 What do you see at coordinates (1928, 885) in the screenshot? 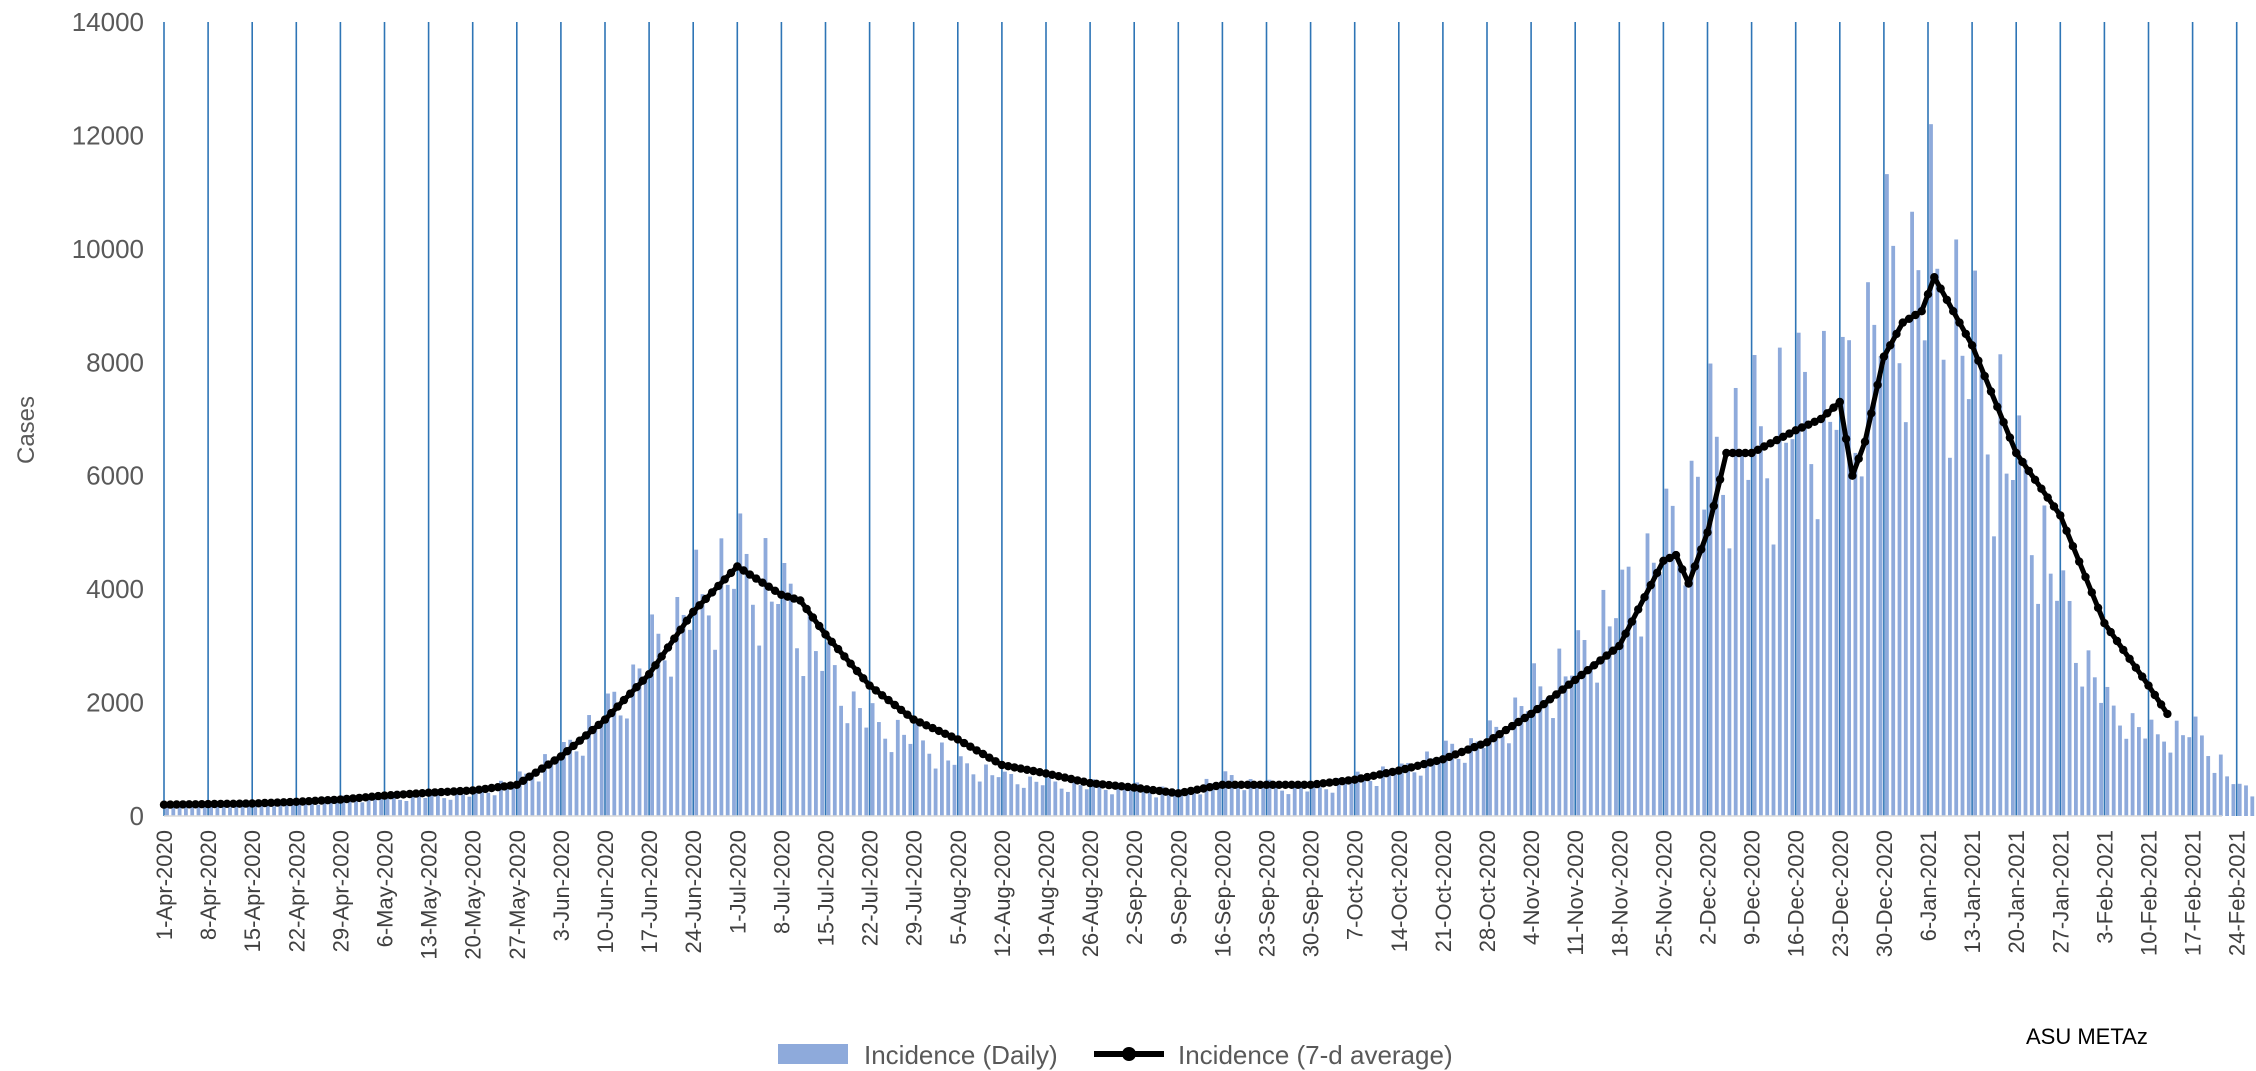
I see `x-tick-label: 6-Jan-2021` at bounding box center [1928, 885].